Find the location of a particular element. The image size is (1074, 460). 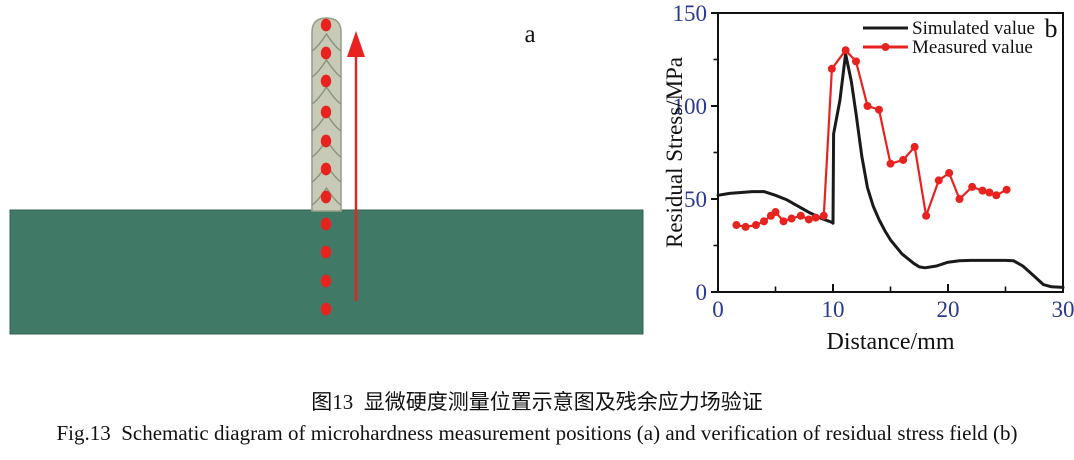

x-axis-label: Distance/mm is located at coordinates (891, 342).